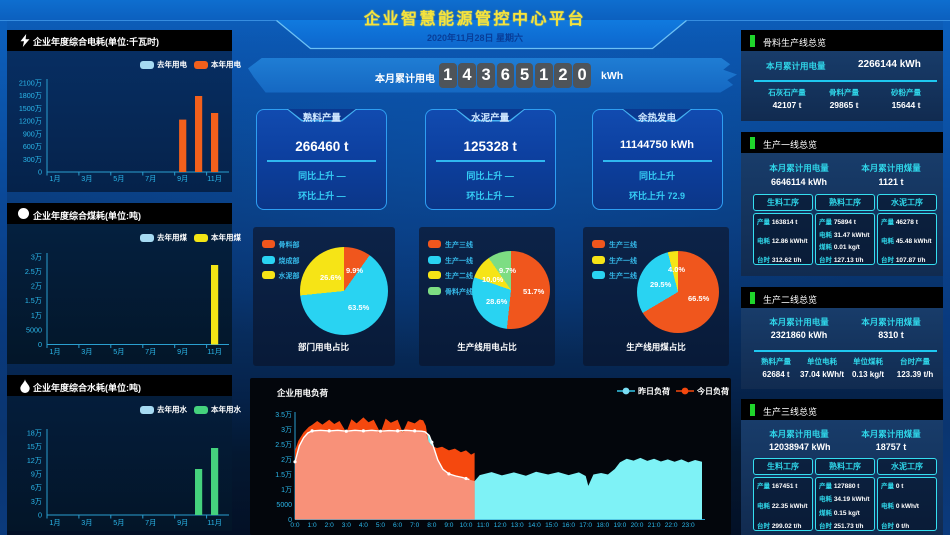 The image size is (950, 535). I want to click on svg-text: 5:0, so click(380, 525).